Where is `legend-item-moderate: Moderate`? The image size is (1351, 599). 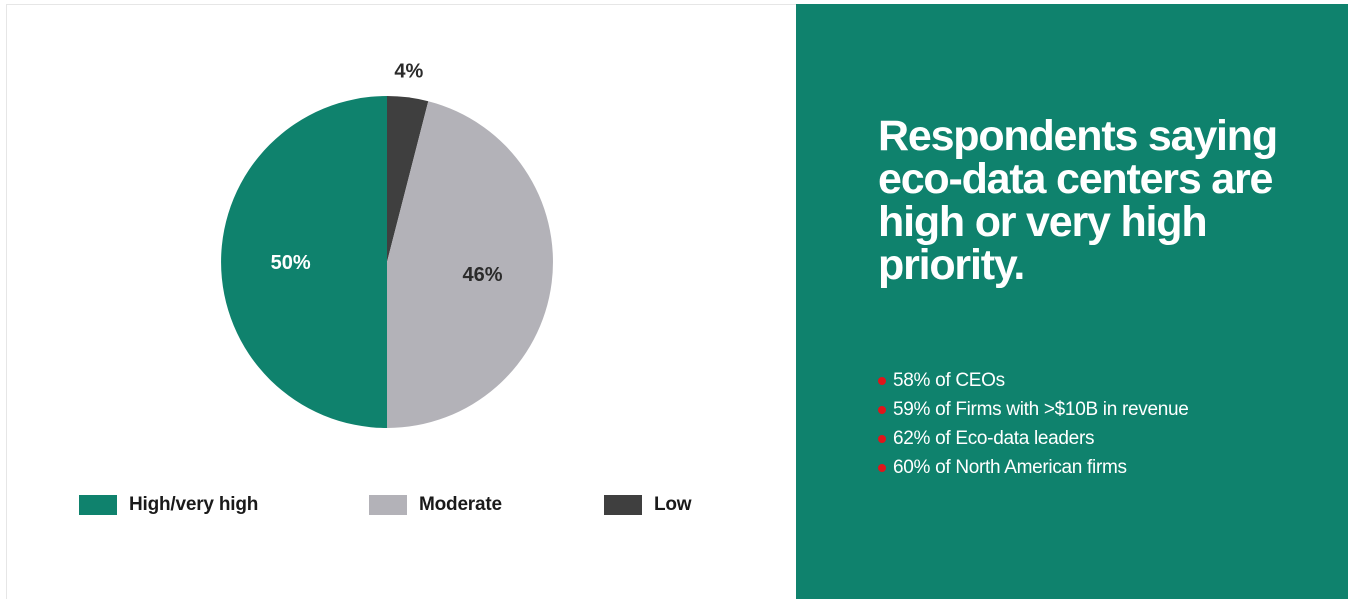
legend-item-moderate: Moderate is located at coordinates (435, 505).